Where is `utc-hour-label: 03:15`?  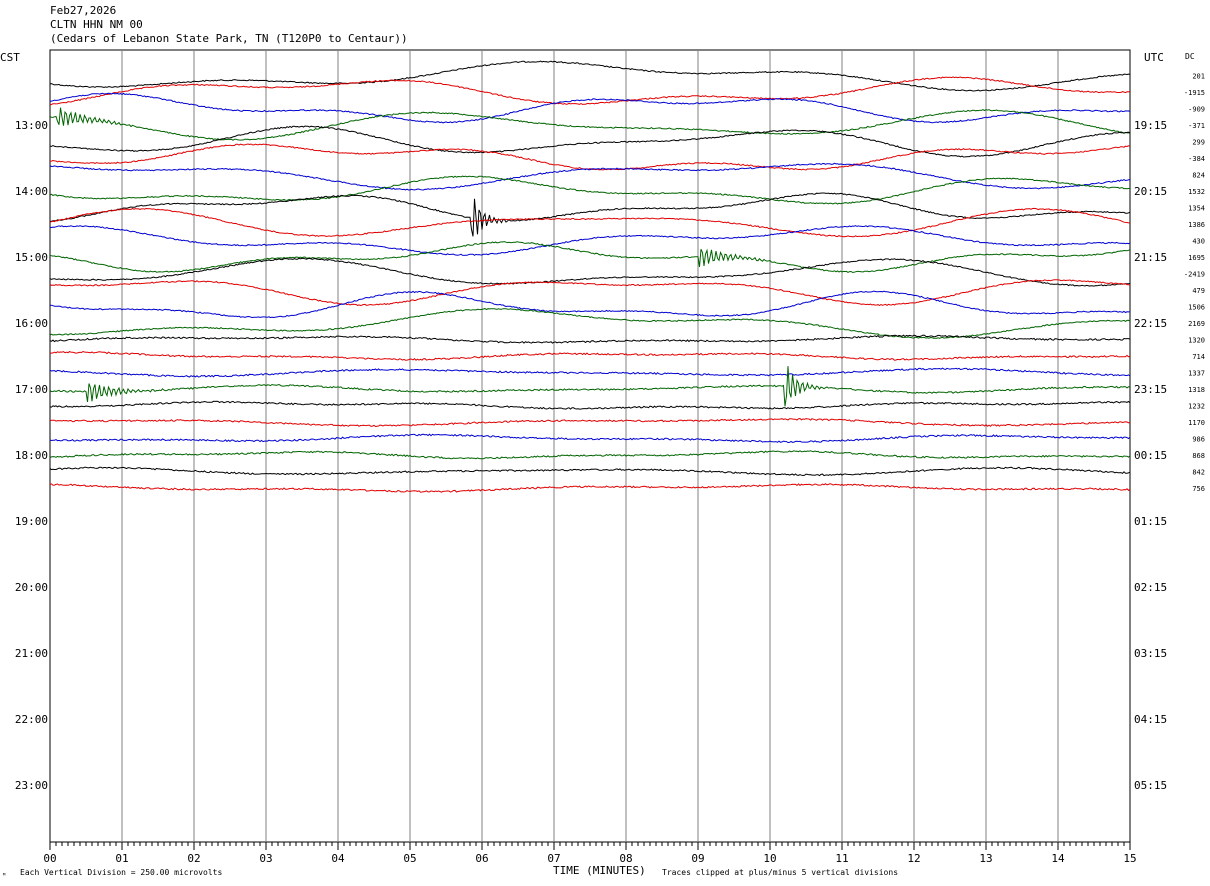 utc-hour-label: 03:15 is located at coordinates (1150, 653).